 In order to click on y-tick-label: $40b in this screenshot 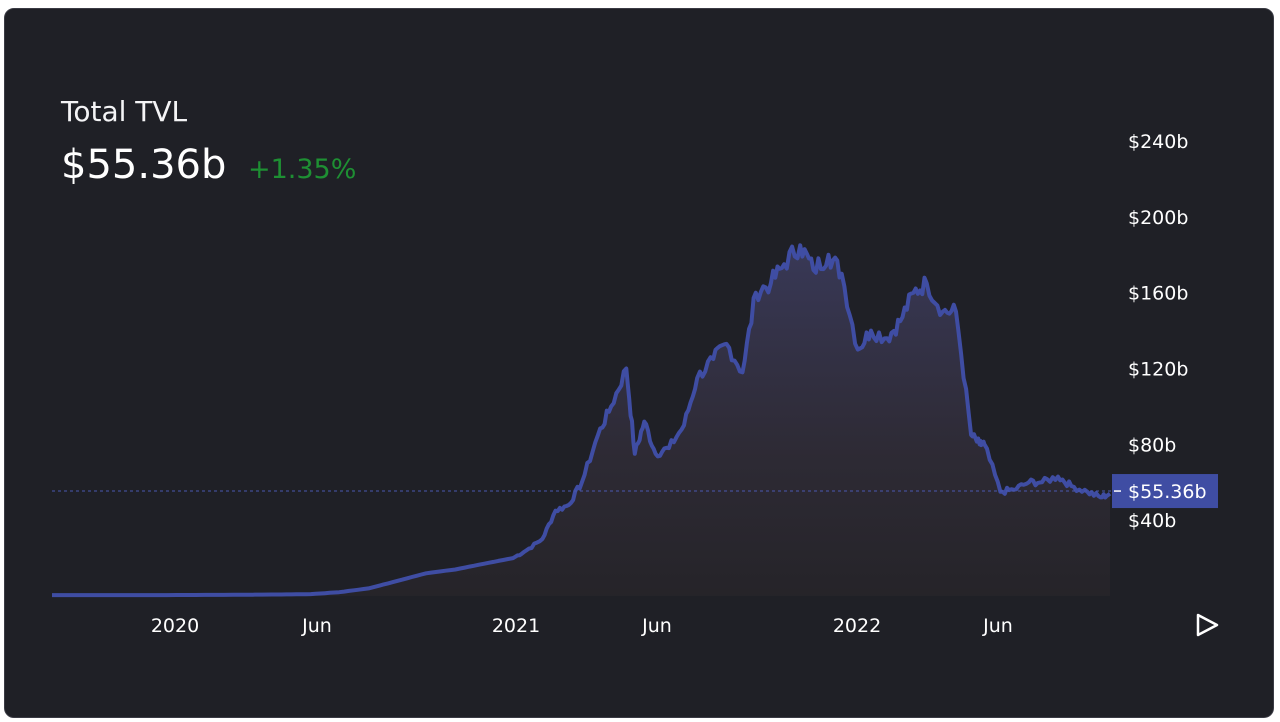, I will do `click(1152, 521)`.